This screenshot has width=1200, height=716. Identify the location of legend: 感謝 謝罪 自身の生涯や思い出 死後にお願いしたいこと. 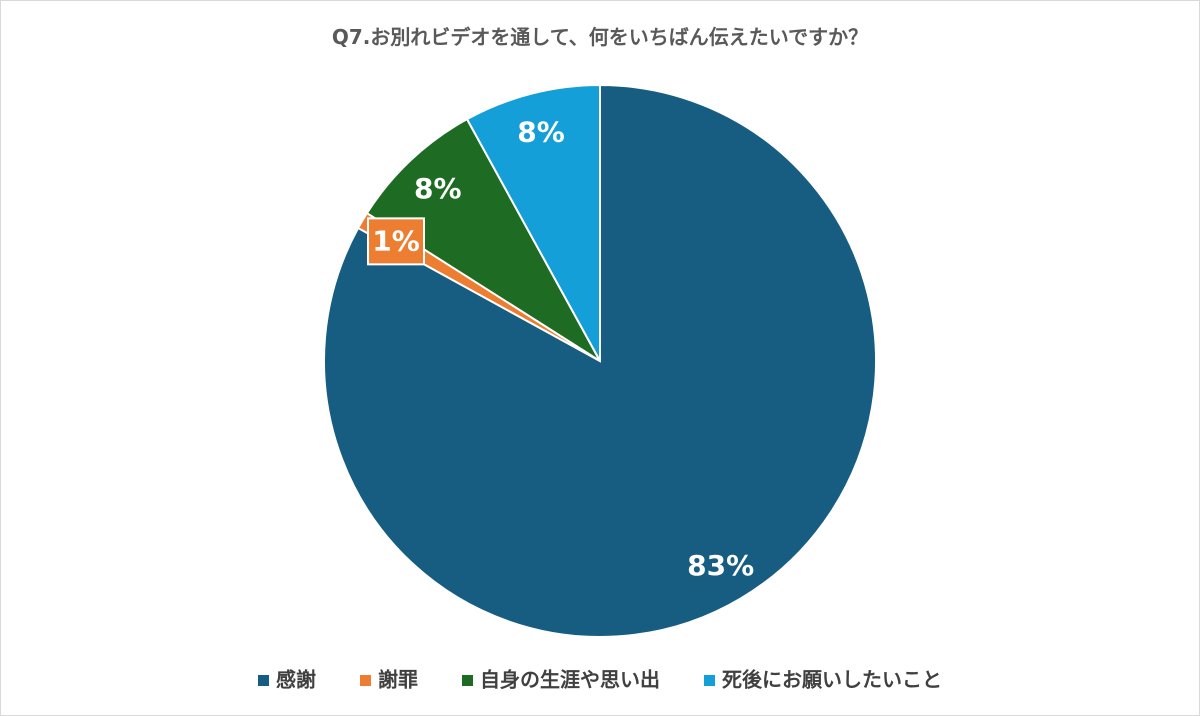
(600, 680).